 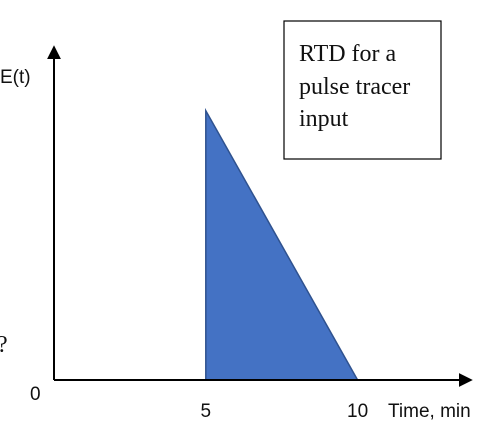 I want to click on annotation-box: RTD for a pulse tracer input, so click(x=362, y=90).